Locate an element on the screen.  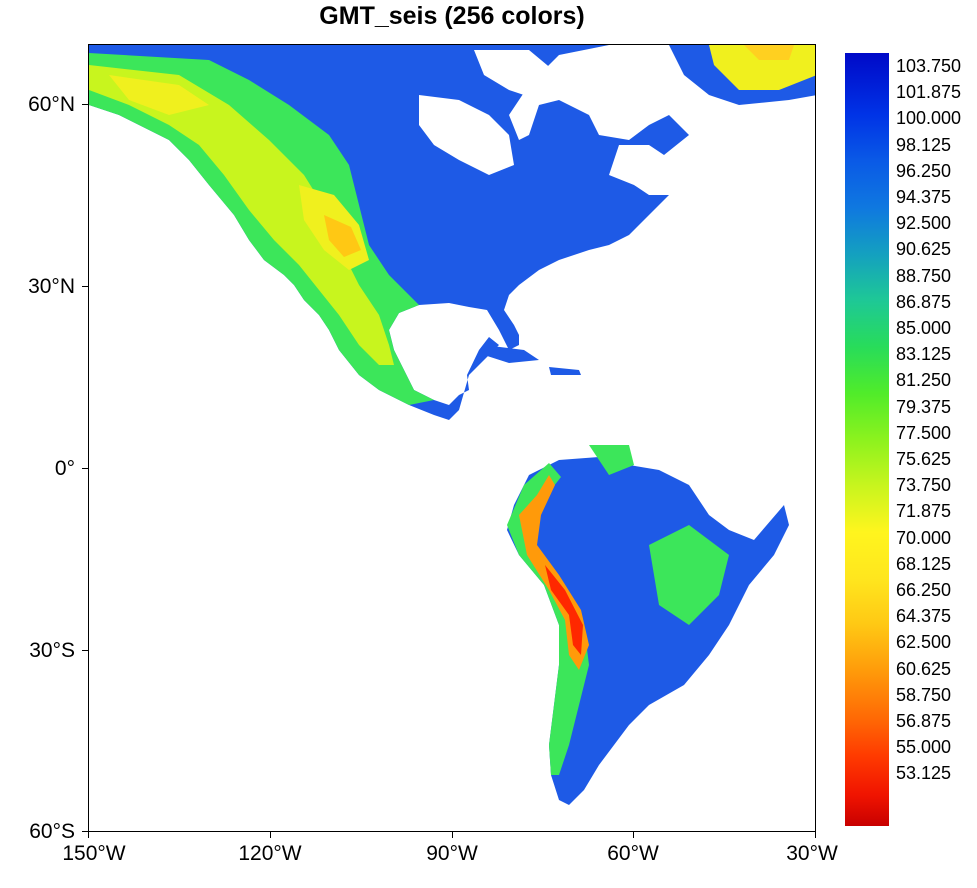
colorbar-label: 81.250 is located at coordinates (924, 380).